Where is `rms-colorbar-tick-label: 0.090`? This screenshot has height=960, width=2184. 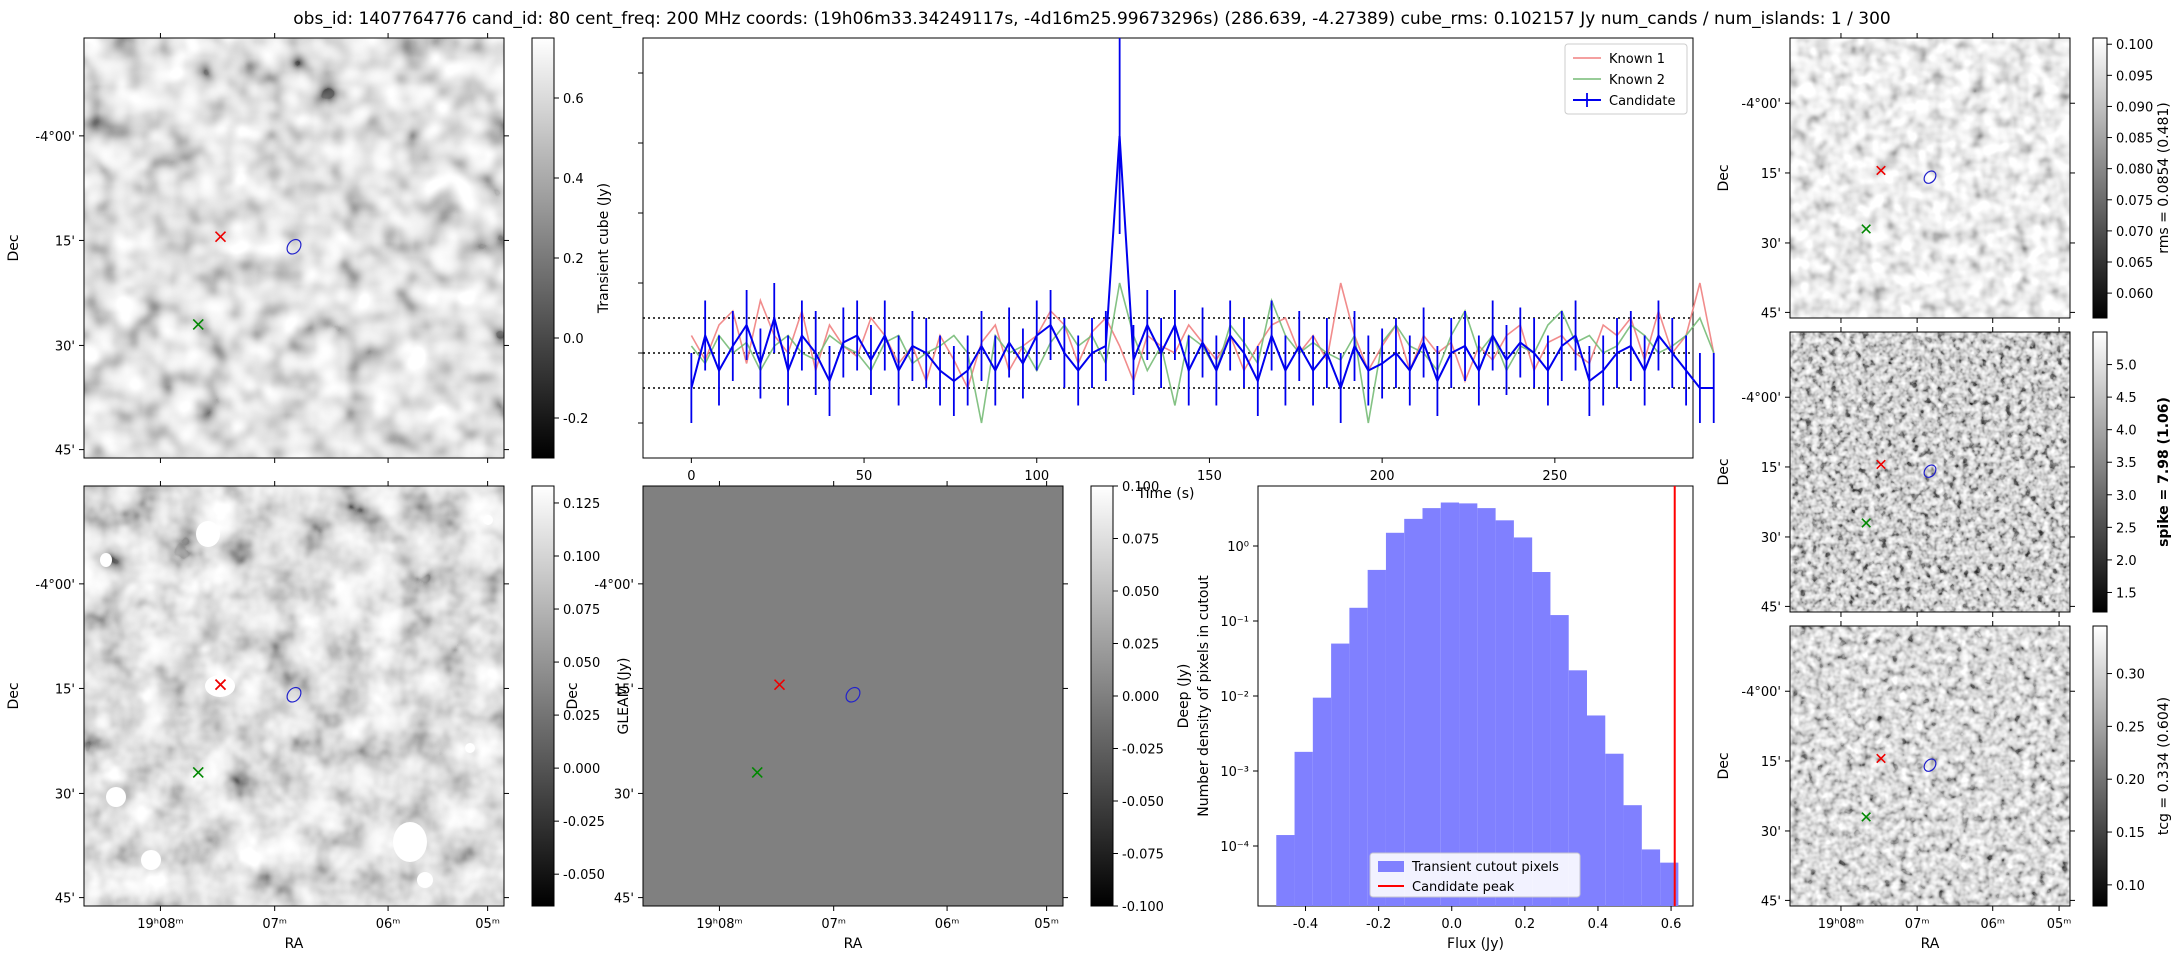
rms-colorbar-tick-label: 0.090 is located at coordinates (2134, 107).